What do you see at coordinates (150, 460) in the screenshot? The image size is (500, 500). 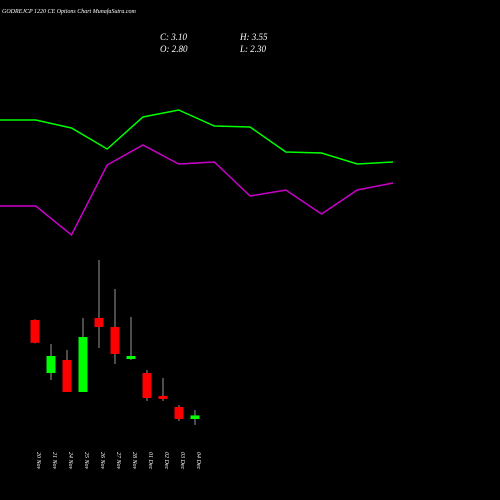 I see `x-tick-label: 01 Dec` at bounding box center [150, 460].